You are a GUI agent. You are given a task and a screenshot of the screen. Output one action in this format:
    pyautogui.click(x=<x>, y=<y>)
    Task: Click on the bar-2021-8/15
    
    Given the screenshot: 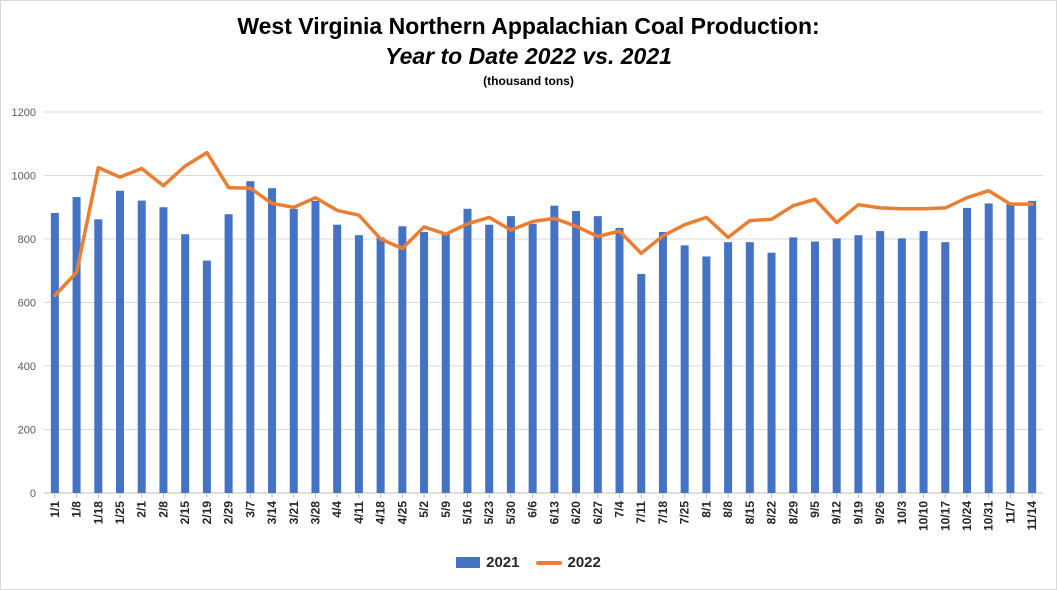 What is the action you would take?
    pyautogui.click(x=749, y=367)
    